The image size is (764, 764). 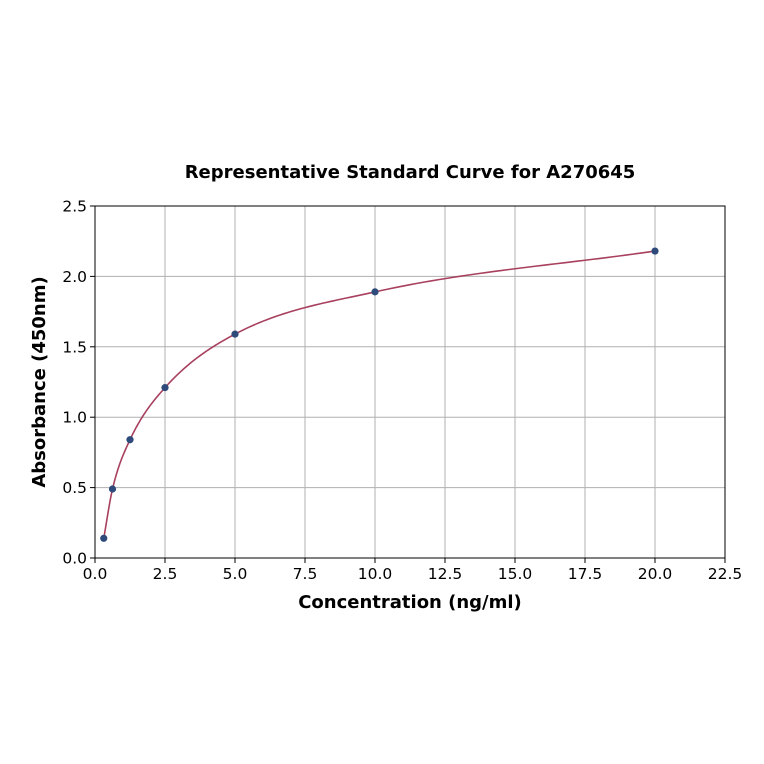 What do you see at coordinates (74, 207) in the screenshot?
I see `y-tick-label: 2.5` at bounding box center [74, 207].